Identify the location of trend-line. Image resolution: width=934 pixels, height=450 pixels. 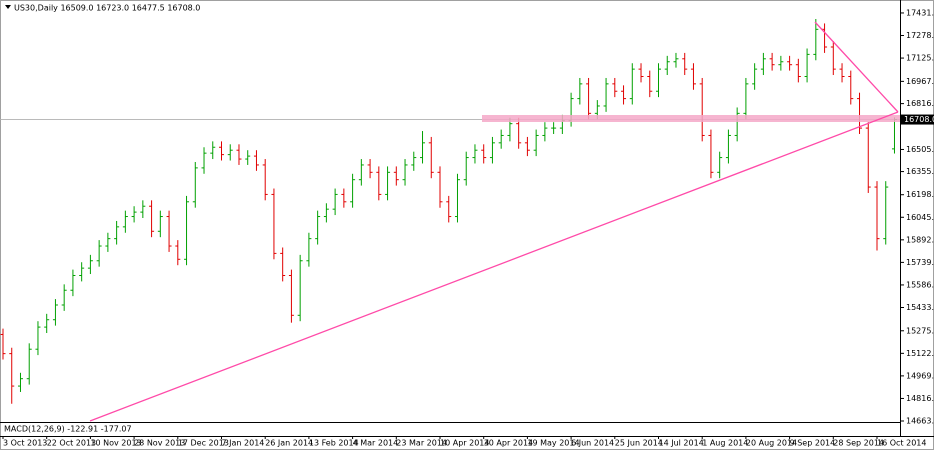
(856, 67).